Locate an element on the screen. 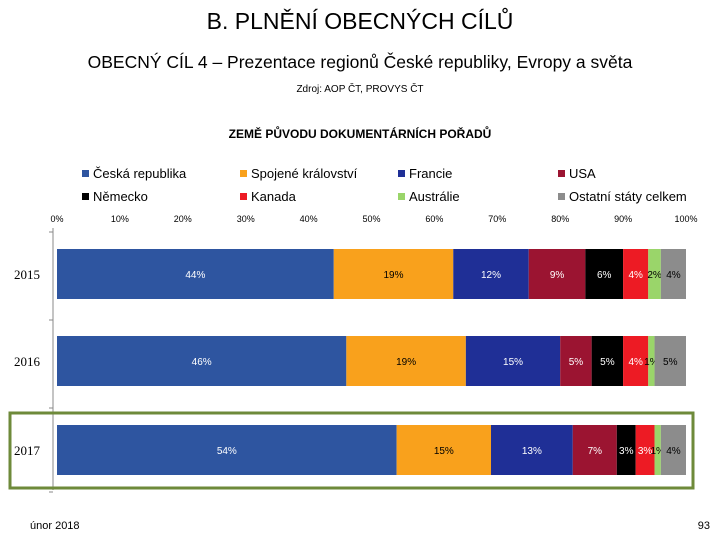 This screenshot has width=720, height=540. legend-label: Kanada is located at coordinates (273, 196).